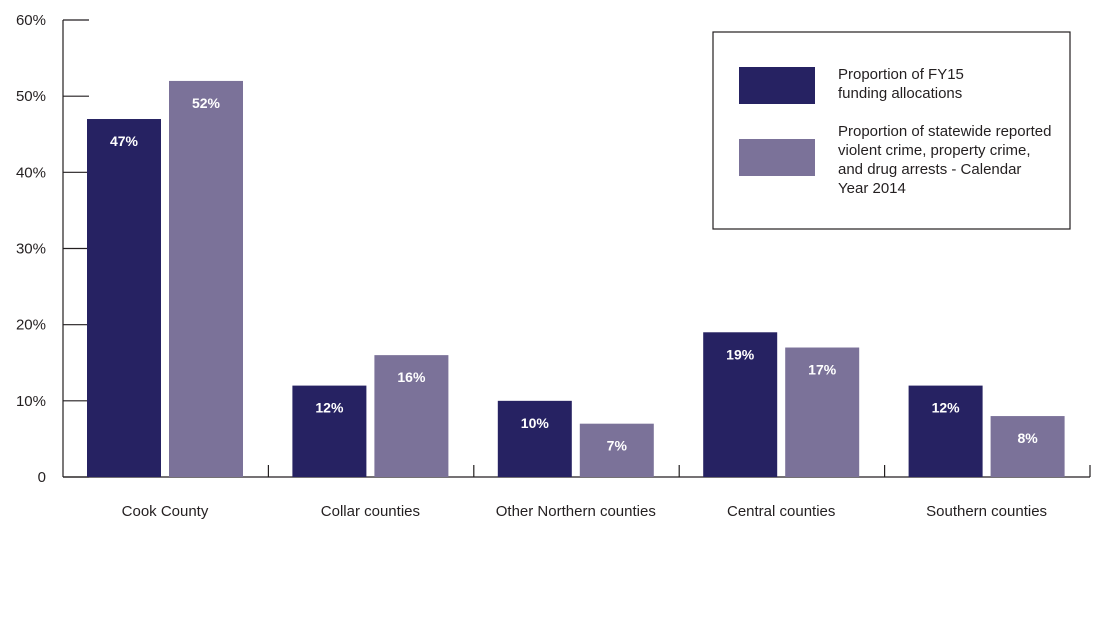 Image resolution: width=1118 pixels, height=619 pixels. Describe the element at coordinates (781, 511) in the screenshot. I see `x-category-label: Central counties` at that location.